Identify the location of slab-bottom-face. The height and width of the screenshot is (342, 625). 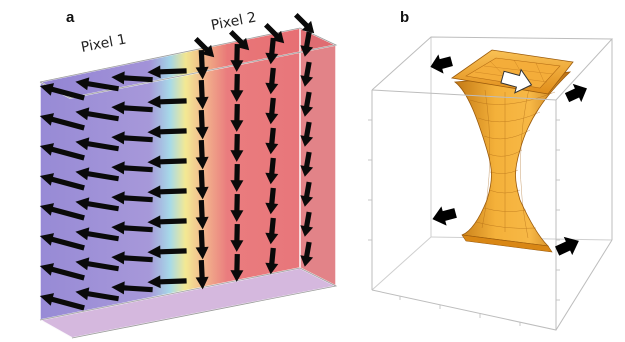
(188, 303).